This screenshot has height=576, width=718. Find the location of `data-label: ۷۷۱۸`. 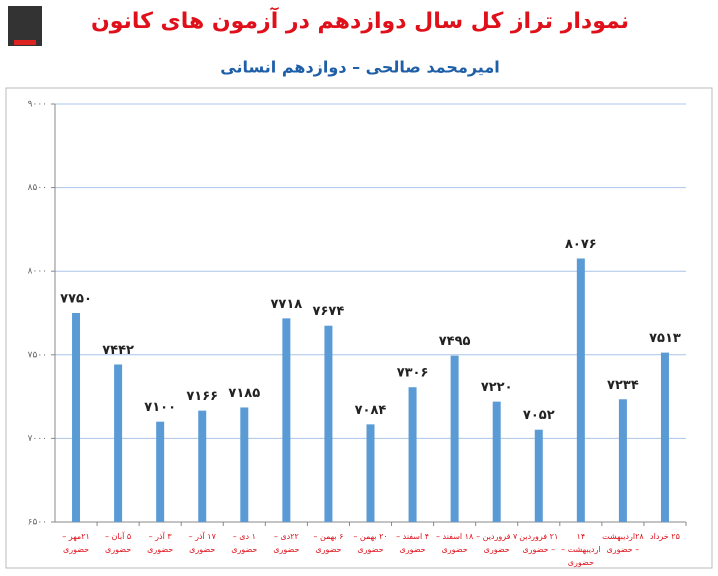

data-label: ۷۷۱۸ is located at coordinates (286, 304).